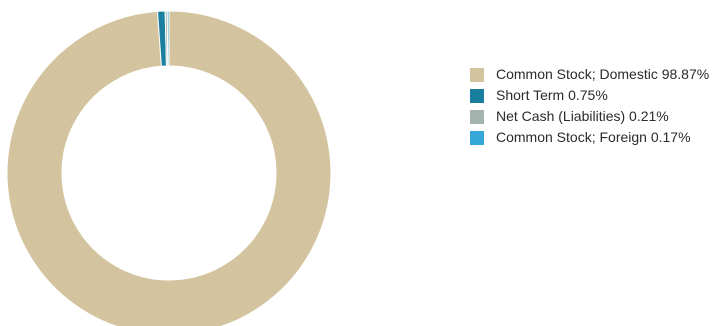  I want to click on legend-label: Net Cash (Liabilities) 0.21%, so click(582, 116).